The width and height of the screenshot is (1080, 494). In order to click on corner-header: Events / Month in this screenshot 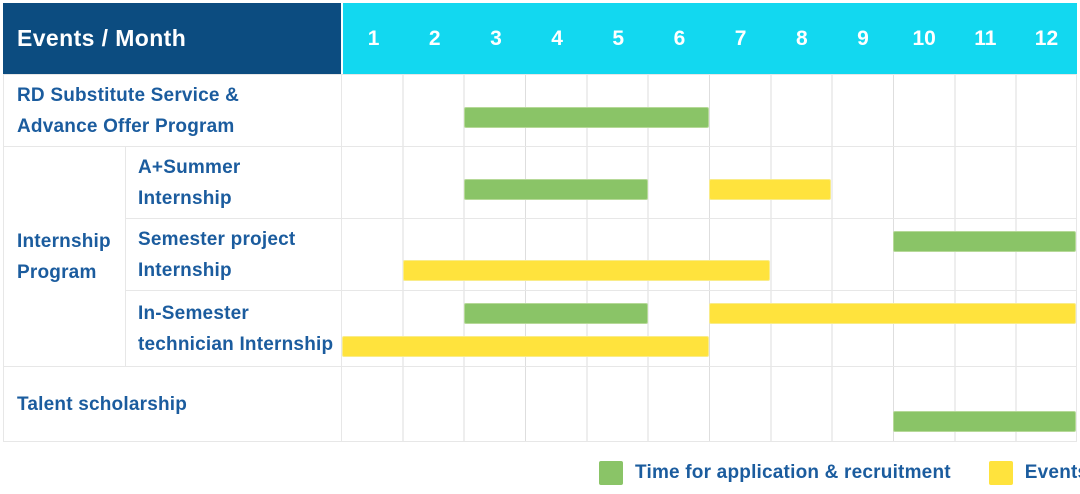, I will do `click(172, 38)`.